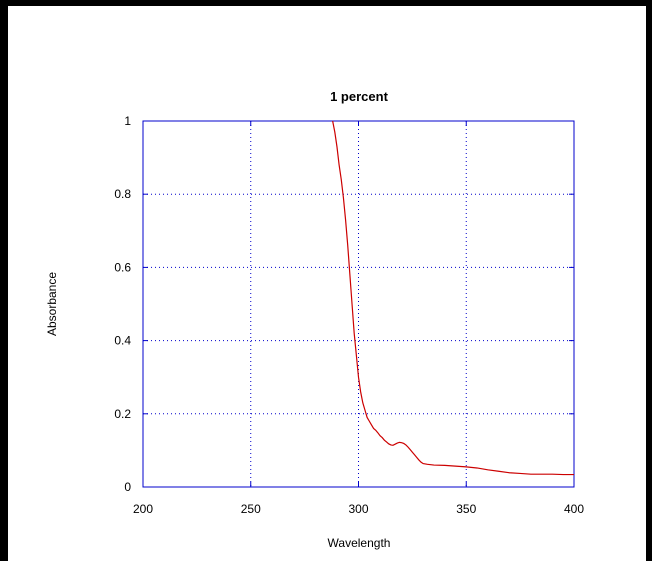 The height and width of the screenshot is (561, 652). What do you see at coordinates (122, 304) in the screenshot?
I see `y-tick-labels: 0 0.2 0.4 0.6 0.8 1` at bounding box center [122, 304].